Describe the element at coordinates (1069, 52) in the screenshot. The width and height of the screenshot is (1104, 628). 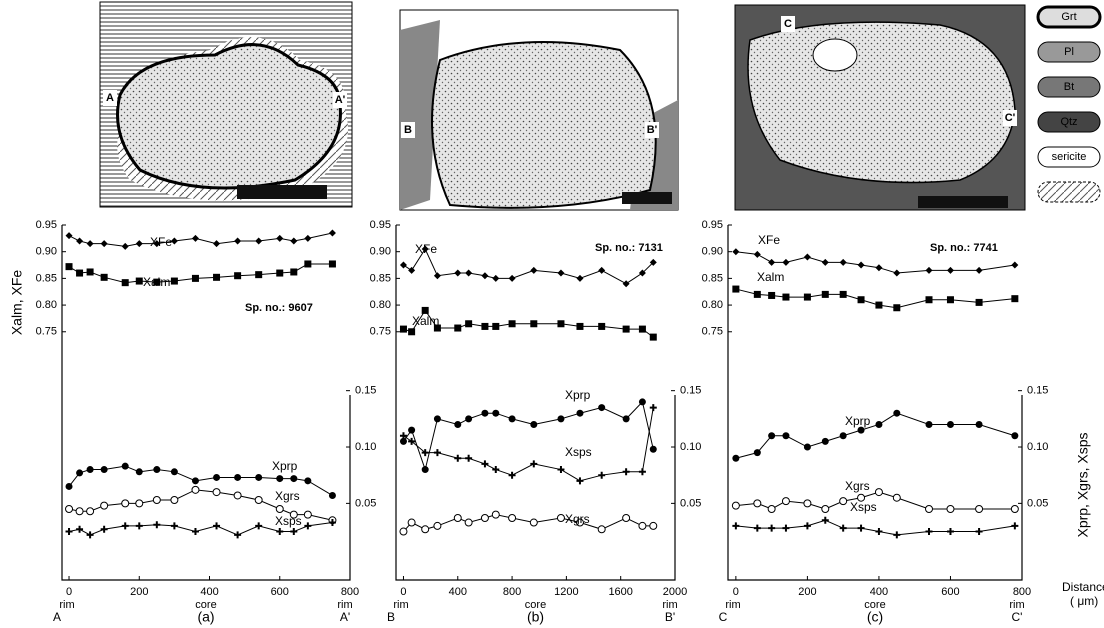
I see `map-legend-label: Pl` at that location.